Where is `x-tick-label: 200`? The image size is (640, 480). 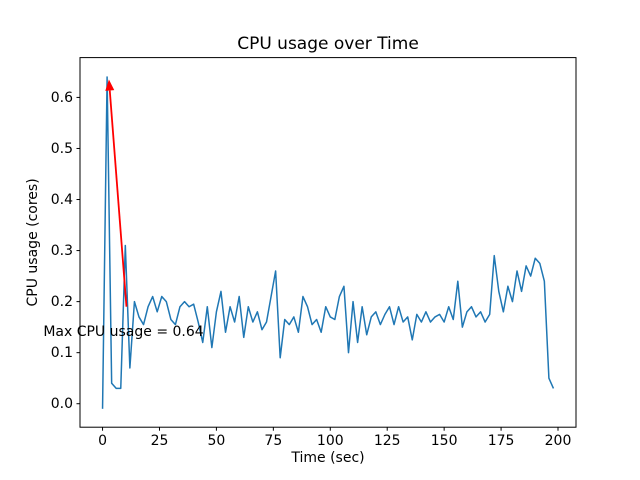
x-tick-label: 200 is located at coordinates (558, 441).